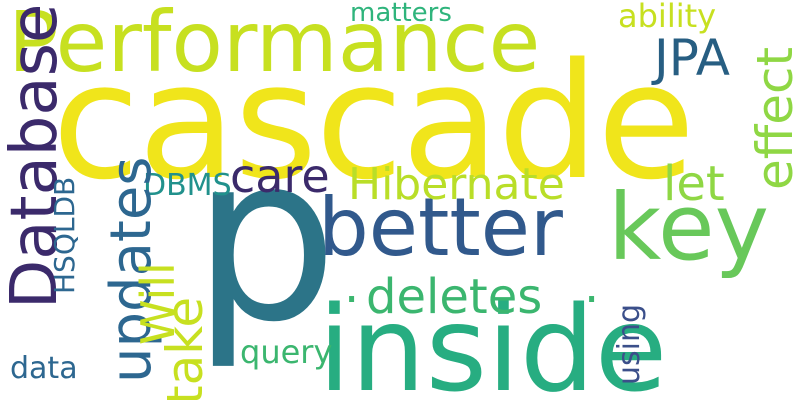  I want to click on word-dbms: DBMS, so click(187, 185).